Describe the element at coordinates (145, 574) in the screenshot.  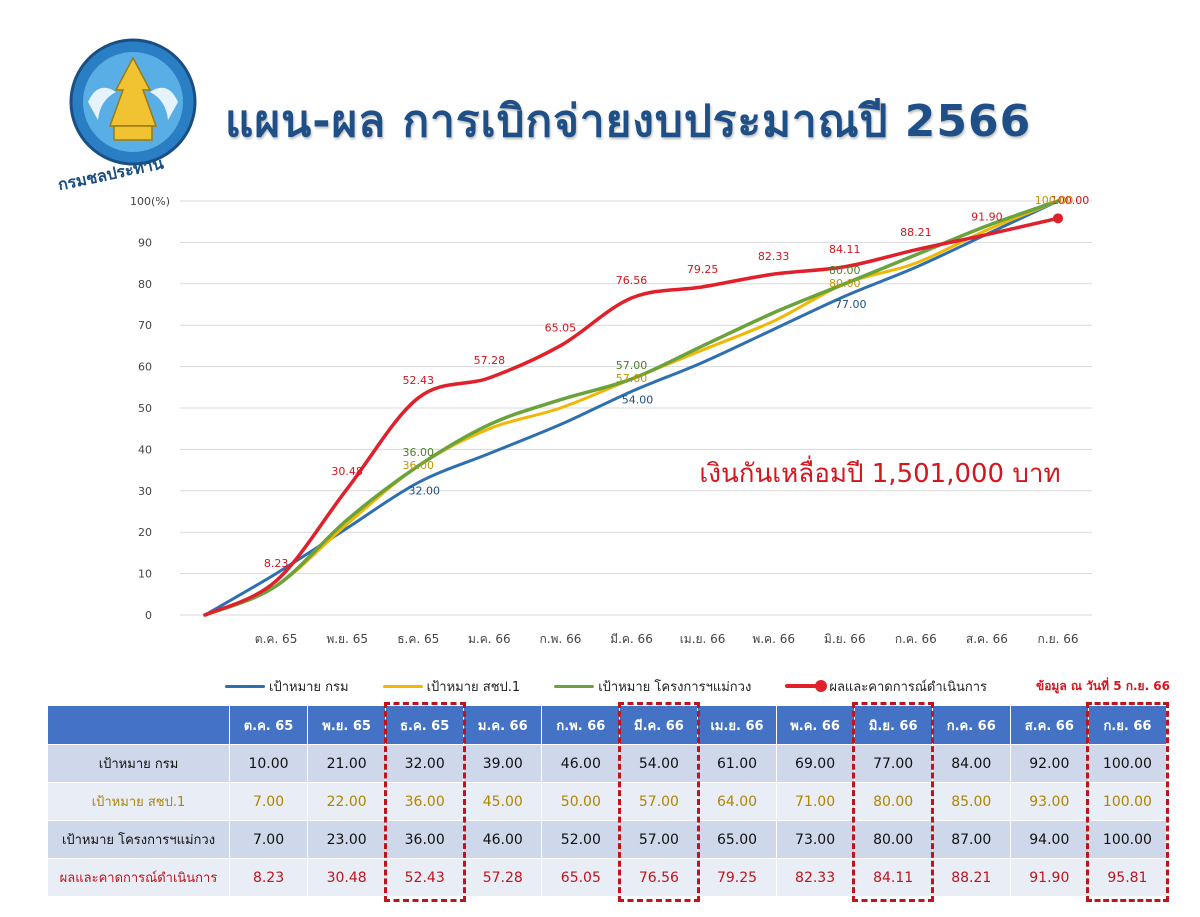
I see `y-tick-label: 10` at that location.